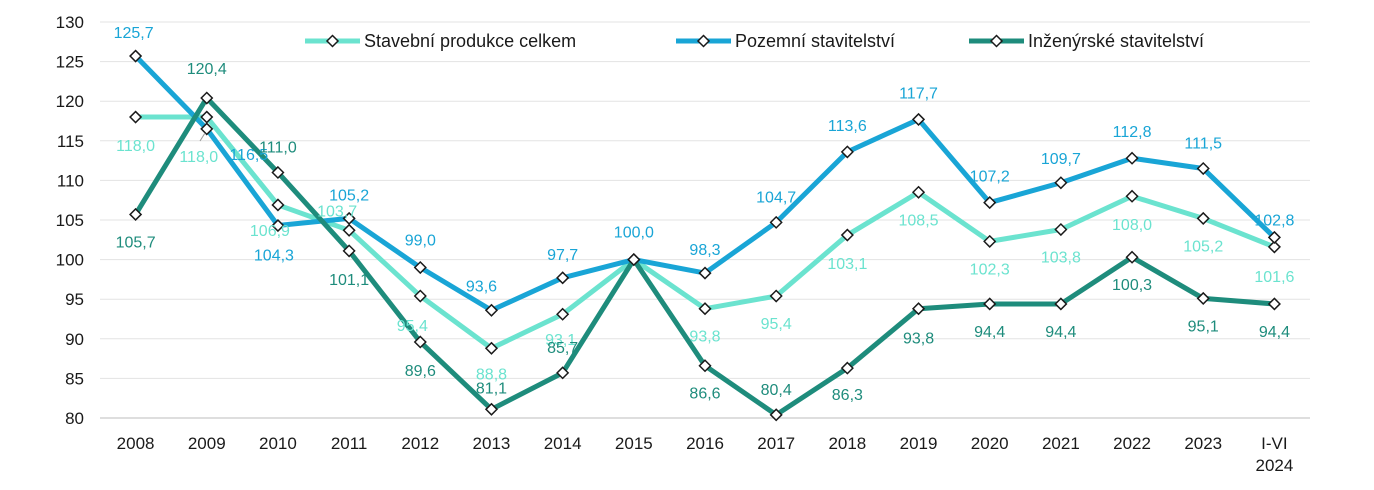 Image resolution: width=1374 pixels, height=490 pixels. I want to click on data-label: 81,1, so click(491, 388).